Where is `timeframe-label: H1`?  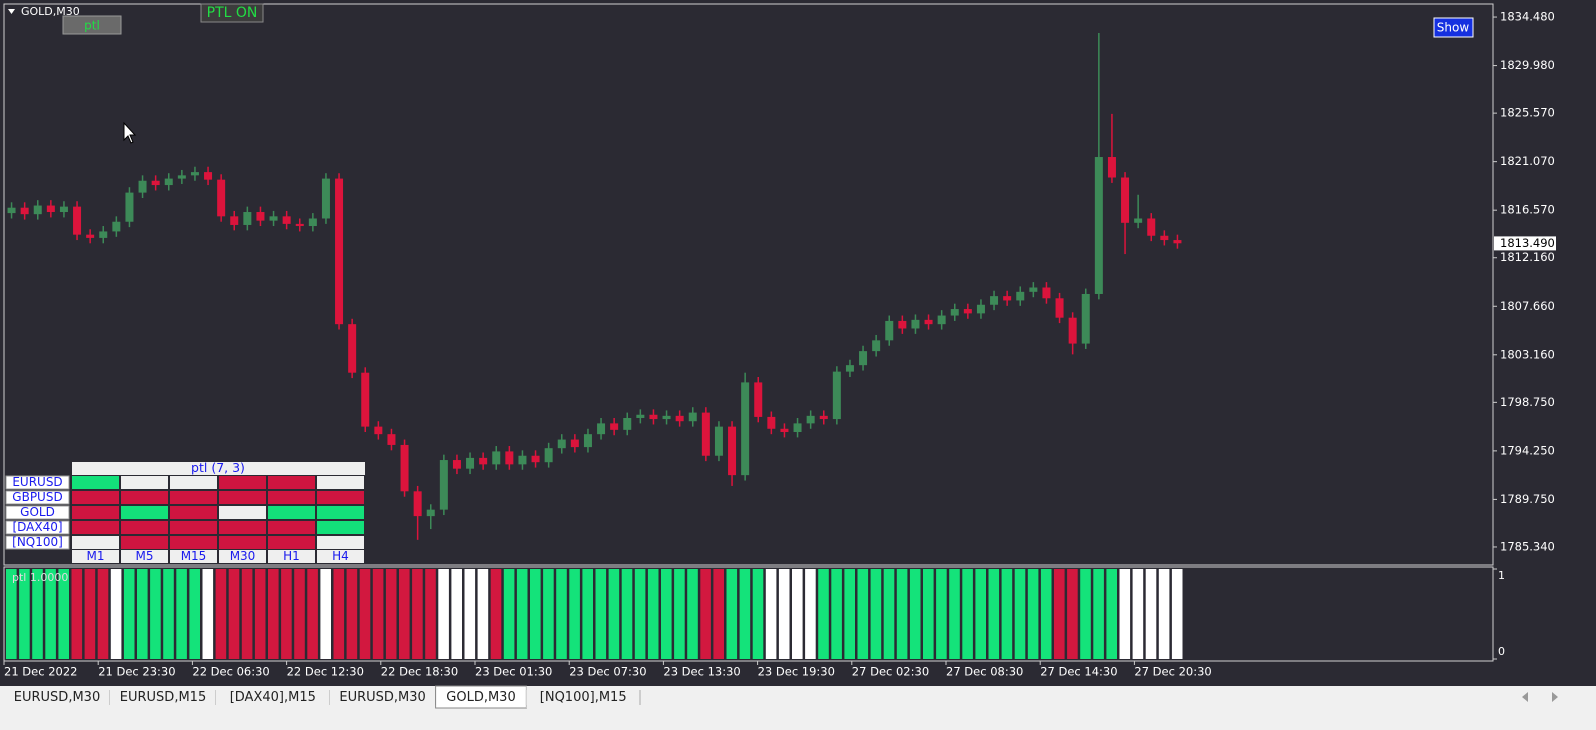
timeframe-label: H1 is located at coordinates (291, 556).